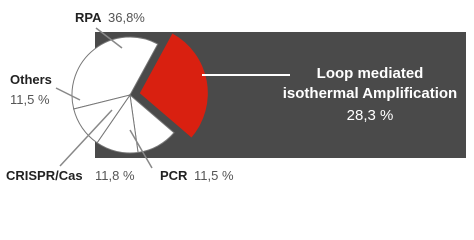  Describe the element at coordinates (174, 175) in the screenshot. I see `category-label: PCR` at that location.